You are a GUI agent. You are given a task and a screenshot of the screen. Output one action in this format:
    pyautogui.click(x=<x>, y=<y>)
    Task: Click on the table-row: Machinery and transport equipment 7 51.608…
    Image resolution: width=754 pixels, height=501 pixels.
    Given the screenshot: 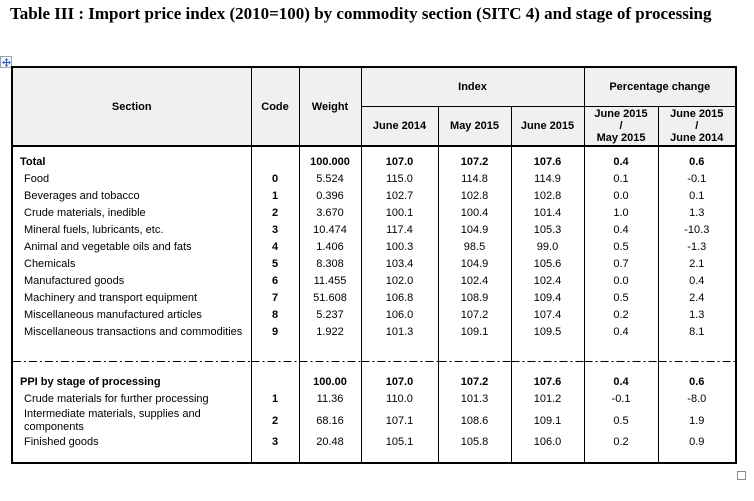 What is the action you would take?
    pyautogui.click(x=374, y=298)
    